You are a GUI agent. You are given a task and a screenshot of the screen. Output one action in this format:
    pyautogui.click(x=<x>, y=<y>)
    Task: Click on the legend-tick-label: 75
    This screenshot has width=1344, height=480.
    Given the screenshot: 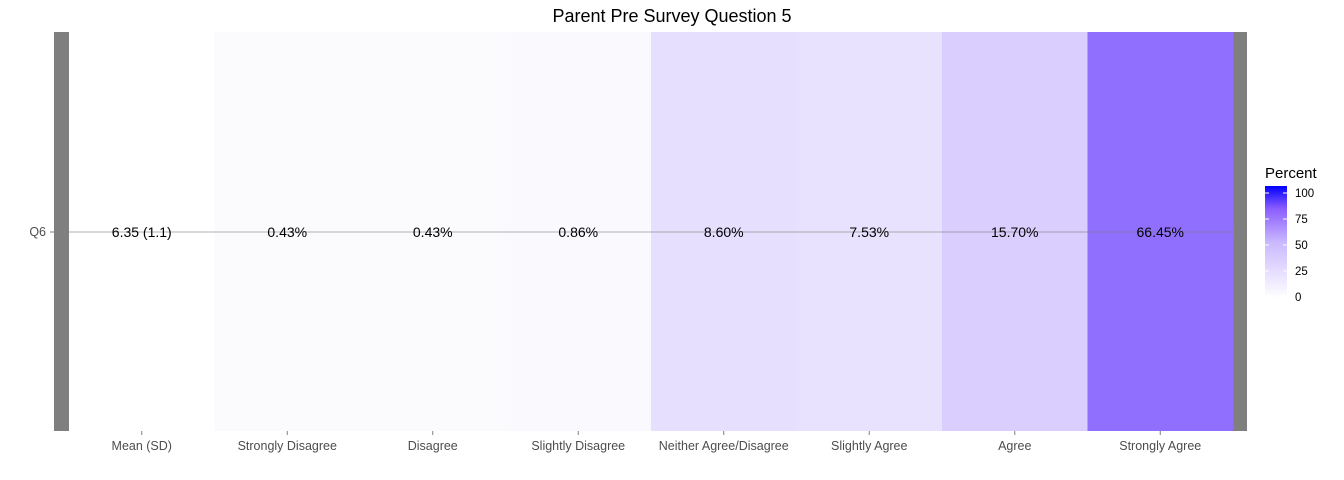 What is the action you would take?
    pyautogui.click(x=1301, y=220)
    